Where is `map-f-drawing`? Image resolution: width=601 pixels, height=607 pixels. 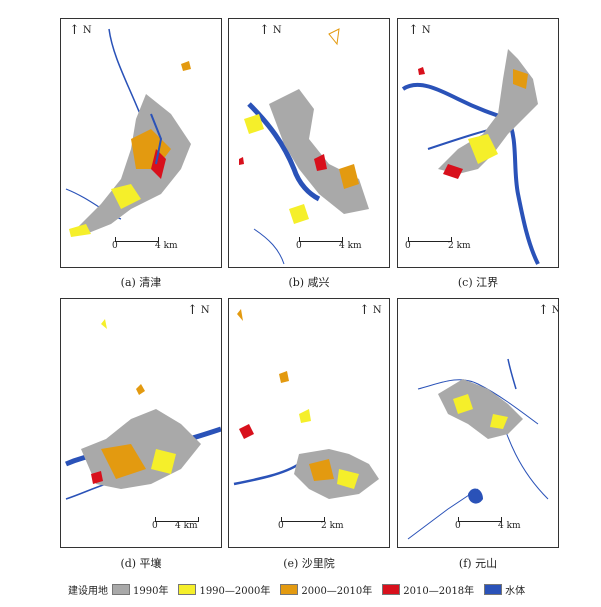 map-f-drawing is located at coordinates (478, 449).